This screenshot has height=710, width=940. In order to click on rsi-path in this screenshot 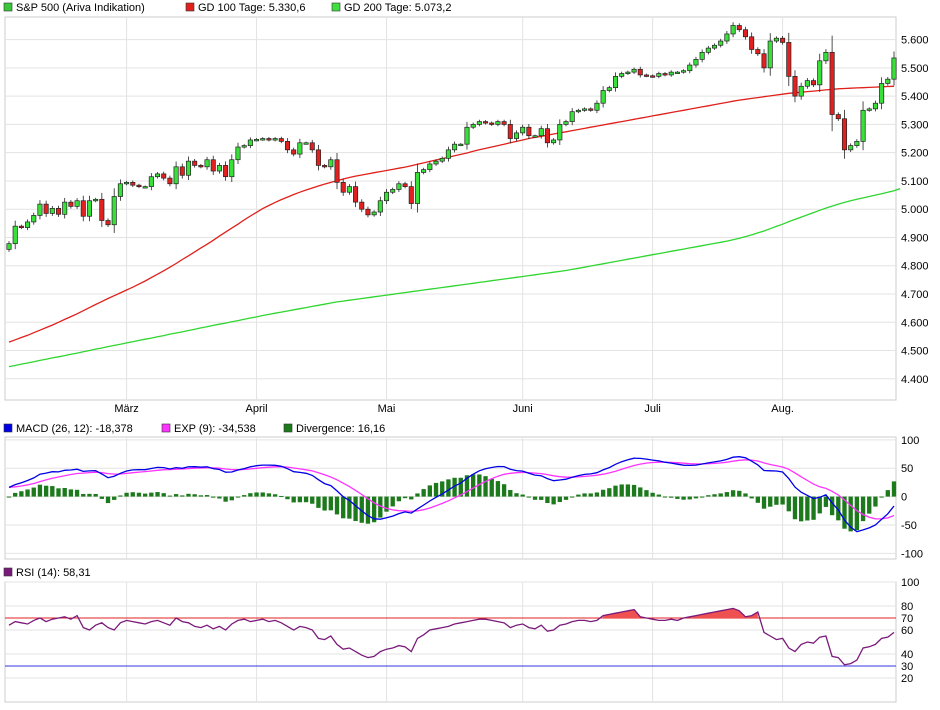, I will do `click(451, 636)`.